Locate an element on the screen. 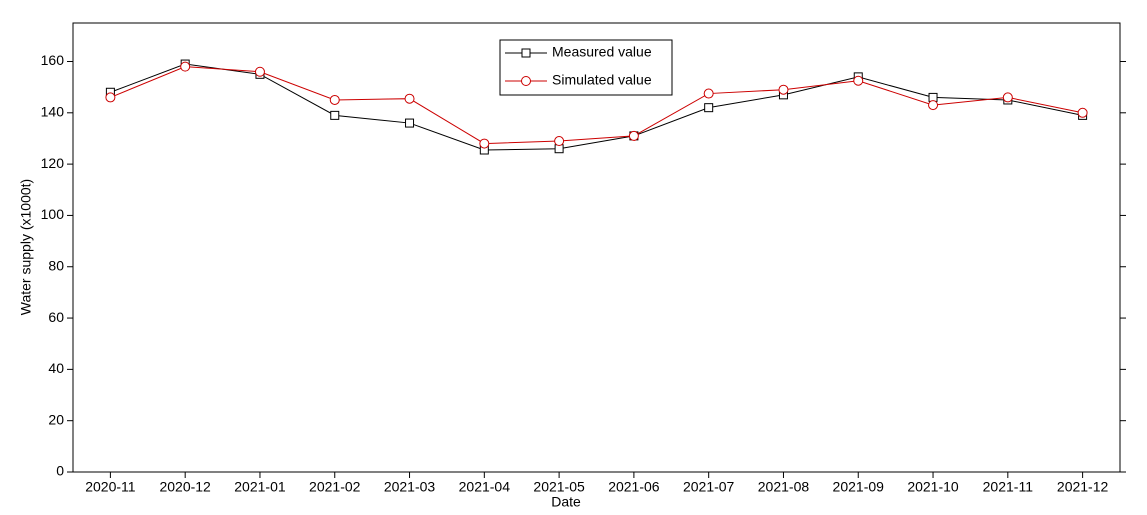 The width and height of the screenshot is (1147, 515). x-tick-label: 2021-01 is located at coordinates (260, 487).